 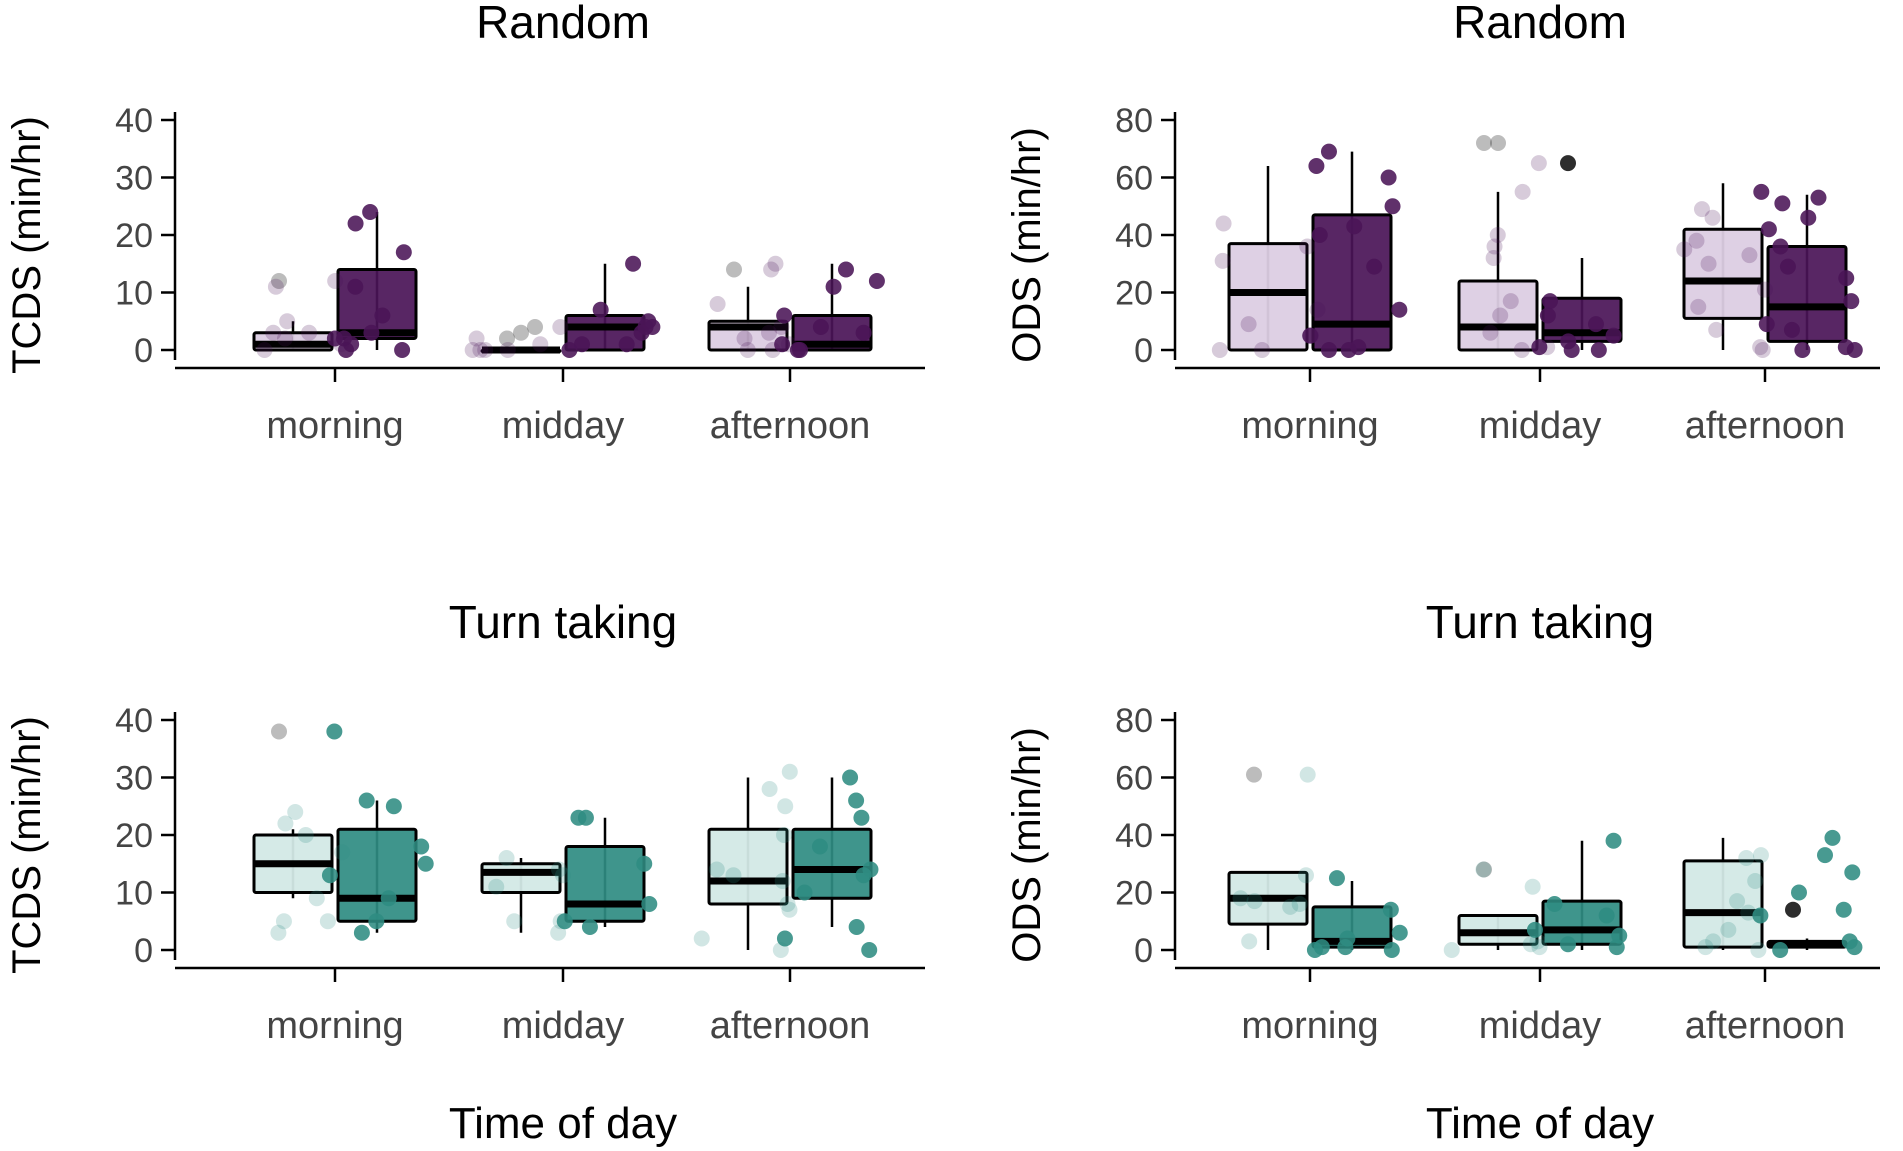 What do you see at coordinates (563, 426) in the screenshot?
I see `x-tick-label: midday` at bounding box center [563, 426].